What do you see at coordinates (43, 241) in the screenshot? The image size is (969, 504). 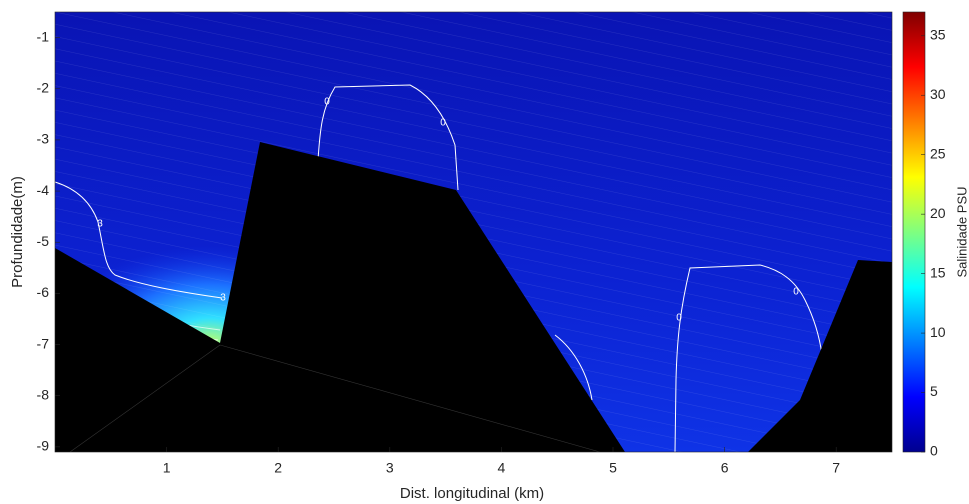 I see `y-tick-label: -5` at bounding box center [43, 241].